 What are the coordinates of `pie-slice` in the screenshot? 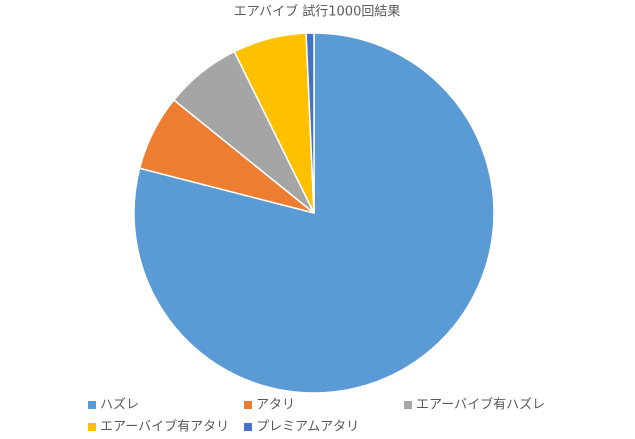 It's located at (310, 123).